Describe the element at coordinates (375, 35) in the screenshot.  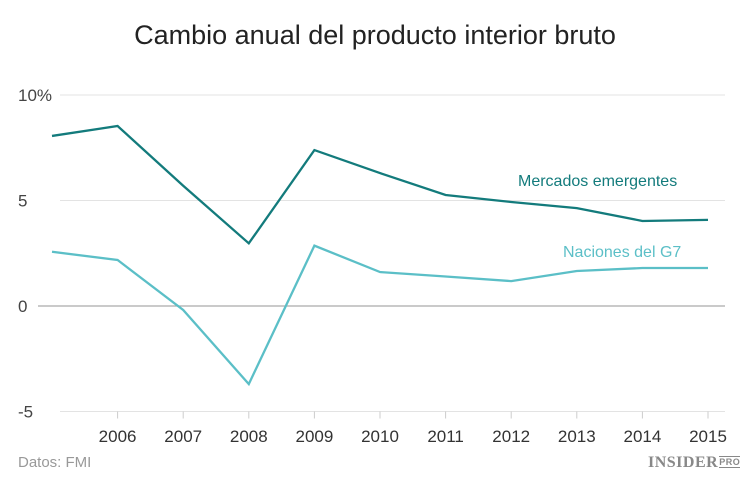
I see `chart-title: Cambio anual del producto interior bruto` at that location.